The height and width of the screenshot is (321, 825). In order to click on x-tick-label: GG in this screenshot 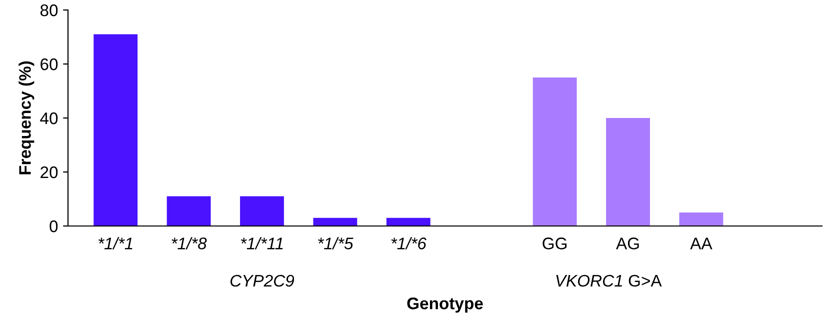, I will do `click(554, 244)`.